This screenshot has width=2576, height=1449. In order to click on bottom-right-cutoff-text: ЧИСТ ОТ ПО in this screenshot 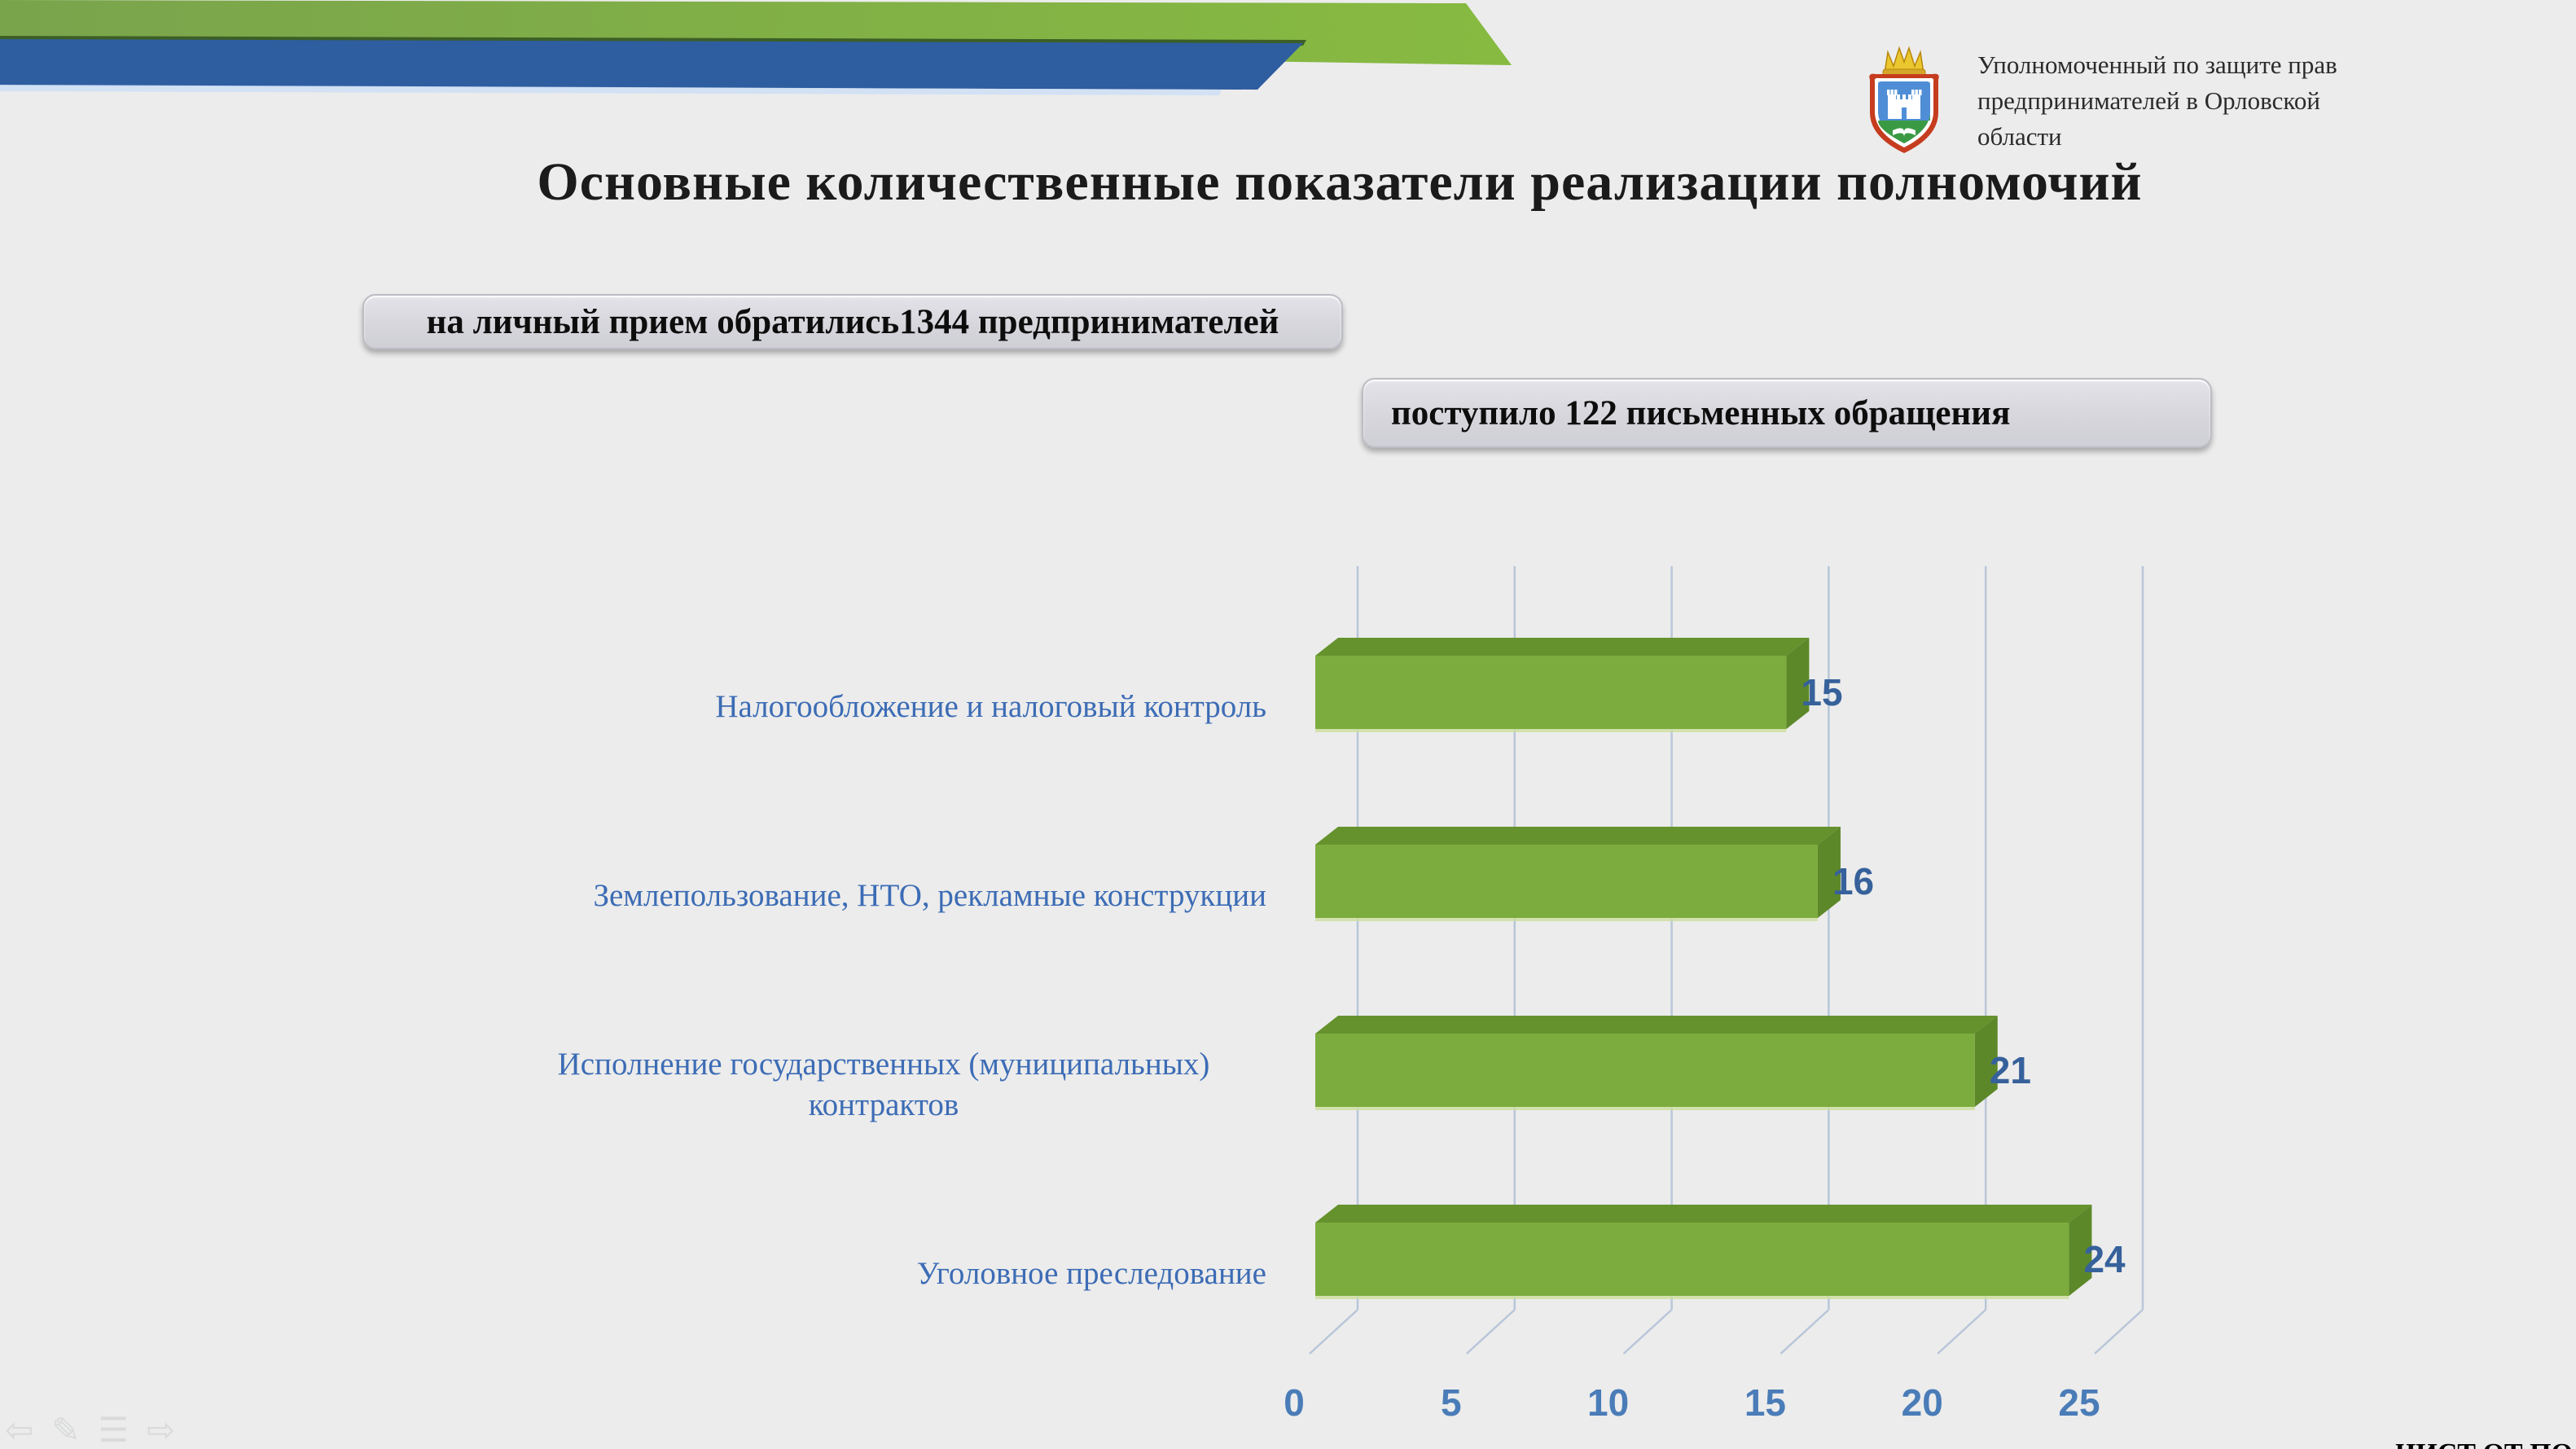, I will do `click(2484, 1443)`.